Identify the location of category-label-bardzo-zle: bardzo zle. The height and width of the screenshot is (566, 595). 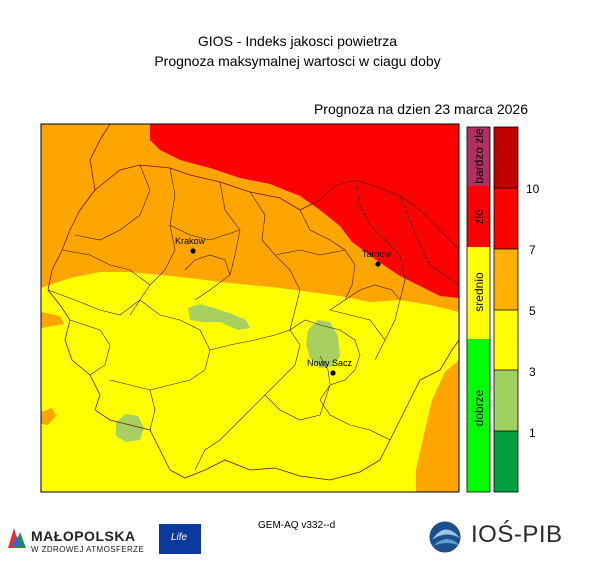
(479, 156).